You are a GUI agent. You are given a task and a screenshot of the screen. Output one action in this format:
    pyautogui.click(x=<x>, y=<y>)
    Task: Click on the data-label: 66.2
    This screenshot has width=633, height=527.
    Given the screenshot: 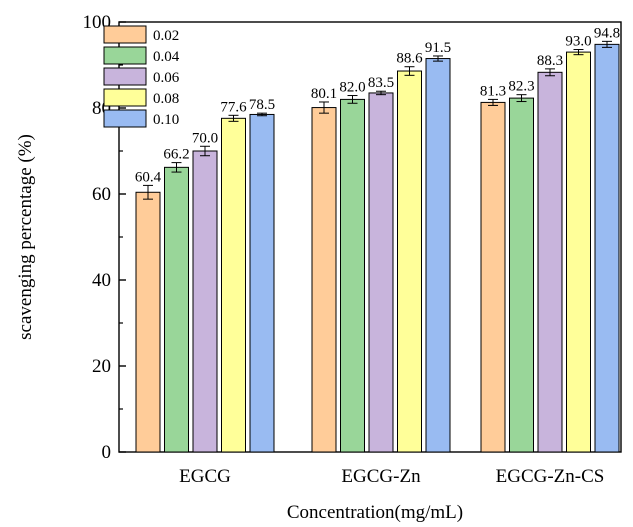 What is the action you would take?
    pyautogui.click(x=176, y=155)
    